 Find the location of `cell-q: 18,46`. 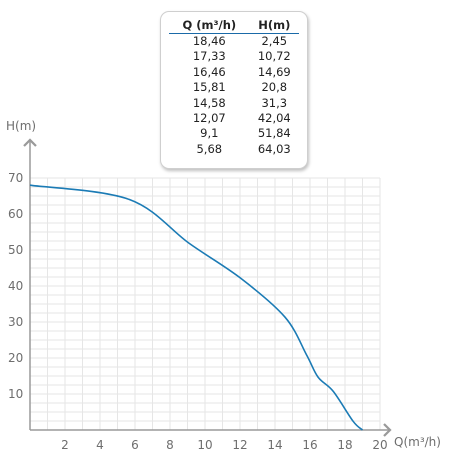

cell-q: 18,46 is located at coordinates (209, 41).